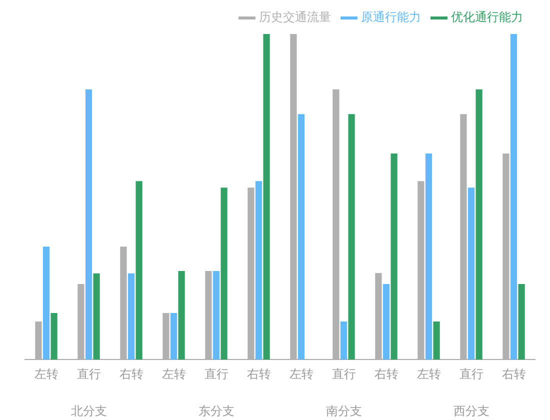  Describe the element at coordinates (295, 17) in the screenshot. I see `legend-label: 历史交通流量` at that location.